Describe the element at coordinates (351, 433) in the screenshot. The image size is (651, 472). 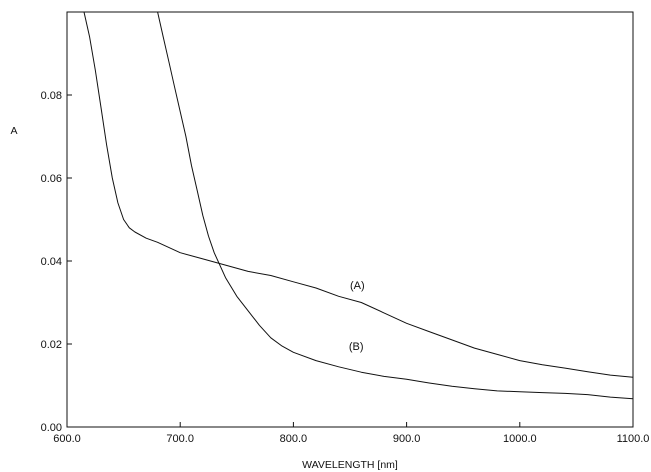
I see `x-axis-ticks: 600.0 700.0 800.0 900.0 1000.0 1100.0` at that location.